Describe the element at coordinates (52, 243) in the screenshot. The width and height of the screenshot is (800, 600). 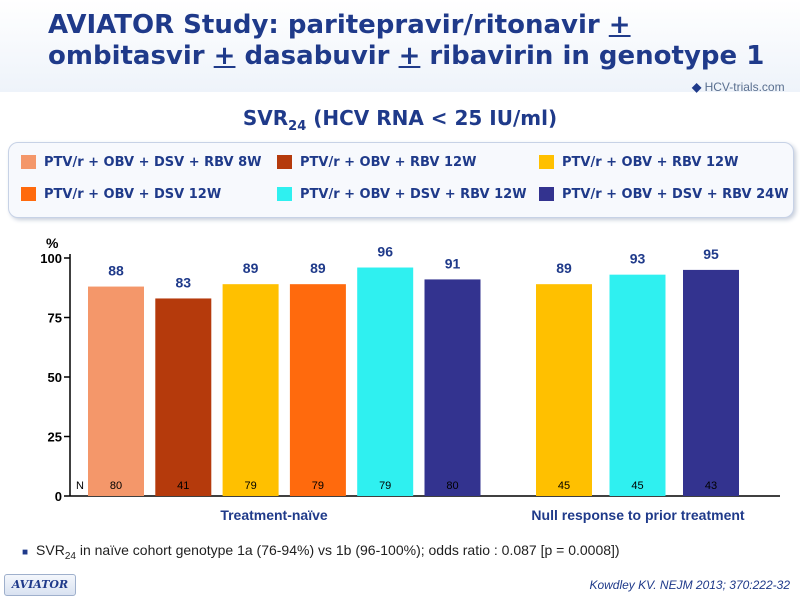
I see `y-axis-label: %` at that location.